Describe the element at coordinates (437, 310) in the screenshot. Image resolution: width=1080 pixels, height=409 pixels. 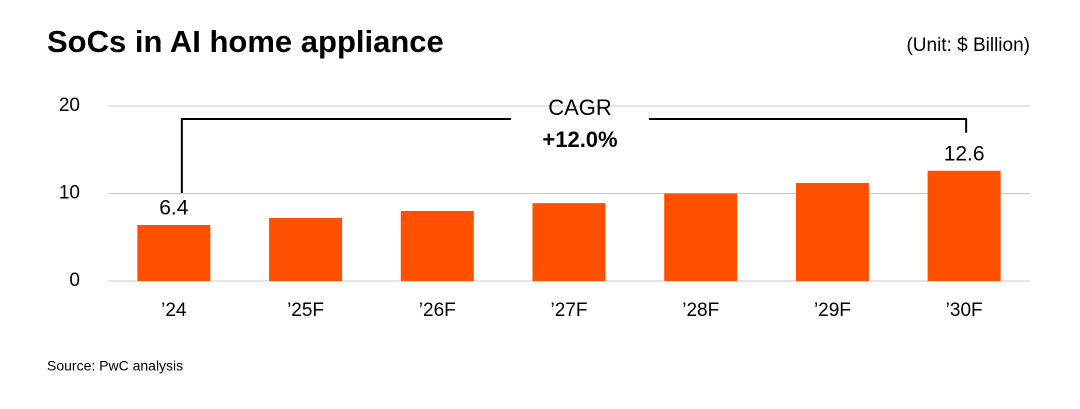
I see `x-tick-label: ’26F` at that location.